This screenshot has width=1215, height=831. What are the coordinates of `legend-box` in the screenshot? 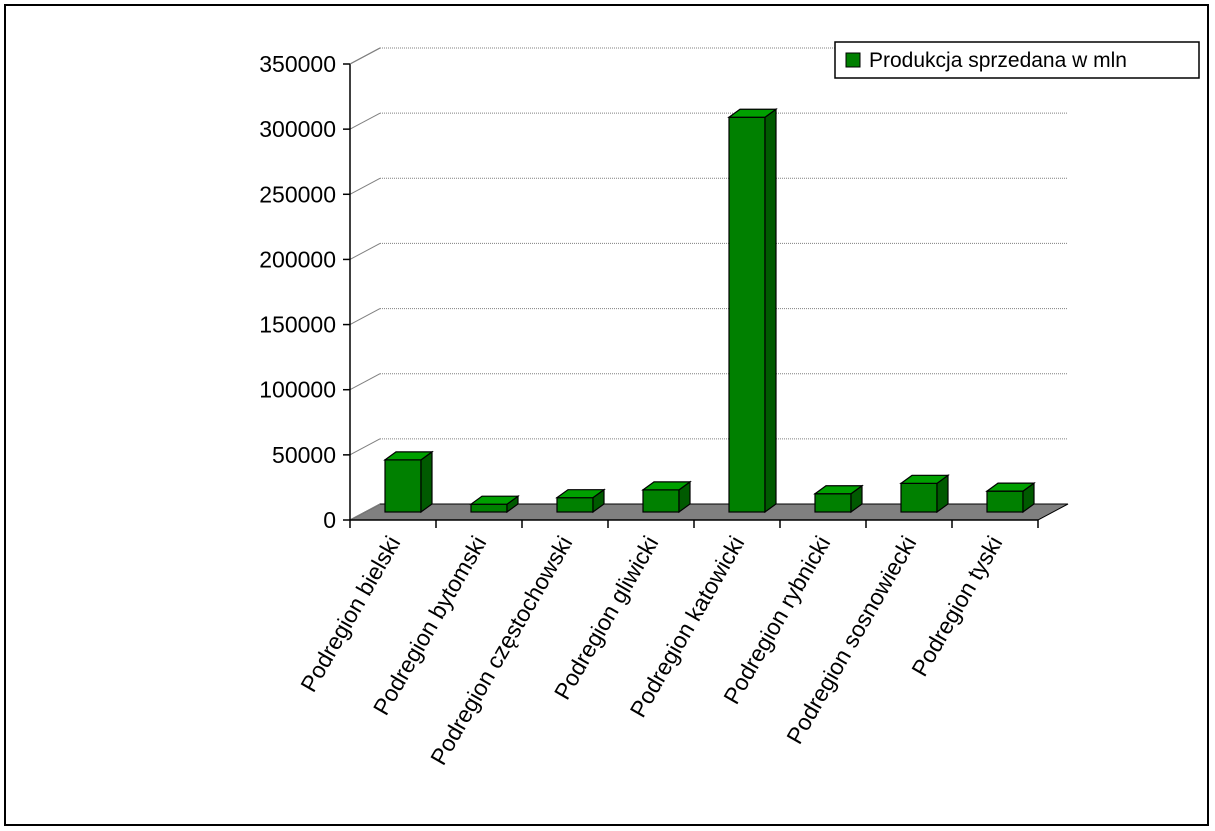 It's located at (1017, 60).